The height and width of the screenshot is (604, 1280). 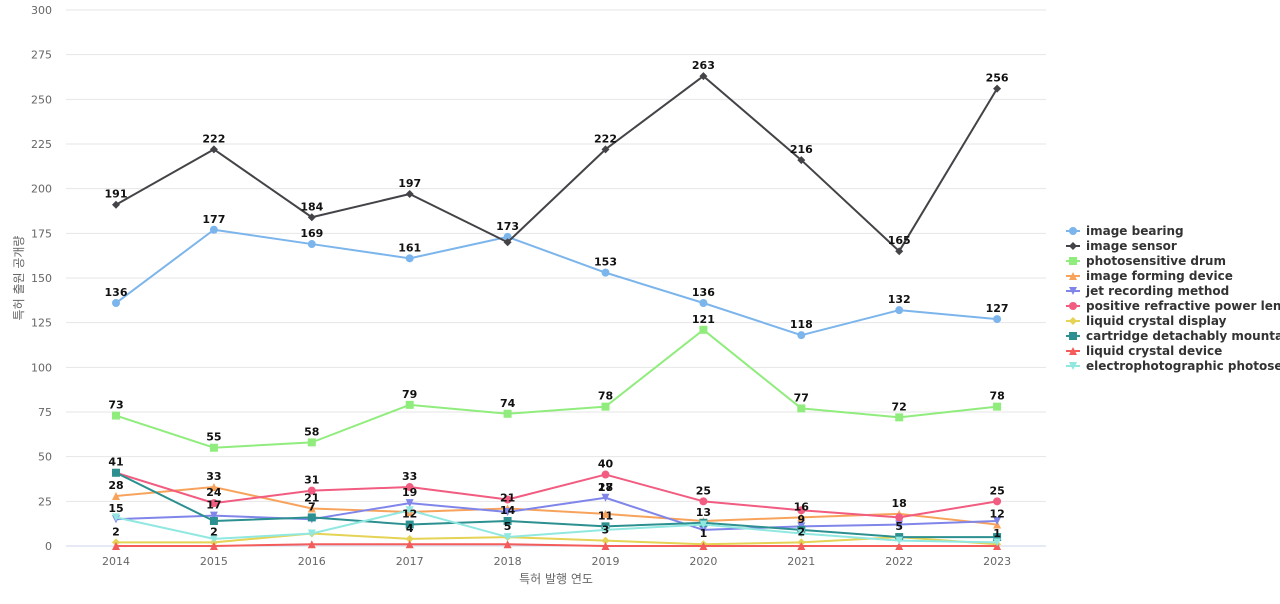 I want to click on data-label: 169, so click(x=311, y=233).